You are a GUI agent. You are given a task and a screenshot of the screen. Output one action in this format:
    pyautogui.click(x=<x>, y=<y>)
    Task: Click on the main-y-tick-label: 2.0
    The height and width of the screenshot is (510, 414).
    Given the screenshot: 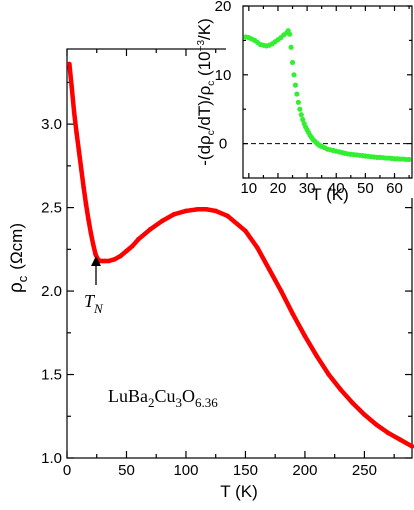 What is the action you would take?
    pyautogui.click(x=51, y=291)
    